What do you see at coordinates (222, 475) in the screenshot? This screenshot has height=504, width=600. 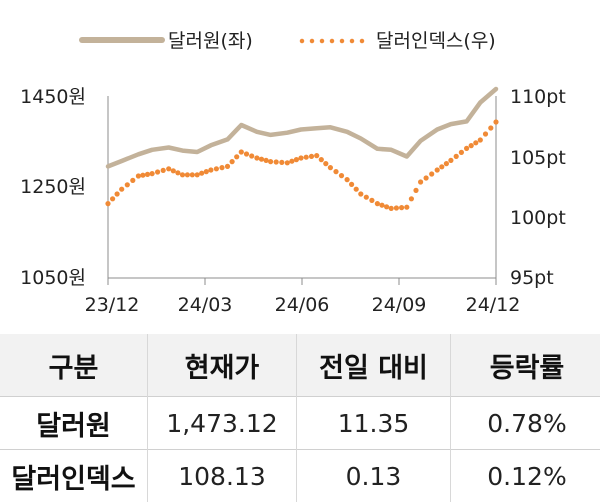 I see `table-cell: 108.13` at bounding box center [222, 475].